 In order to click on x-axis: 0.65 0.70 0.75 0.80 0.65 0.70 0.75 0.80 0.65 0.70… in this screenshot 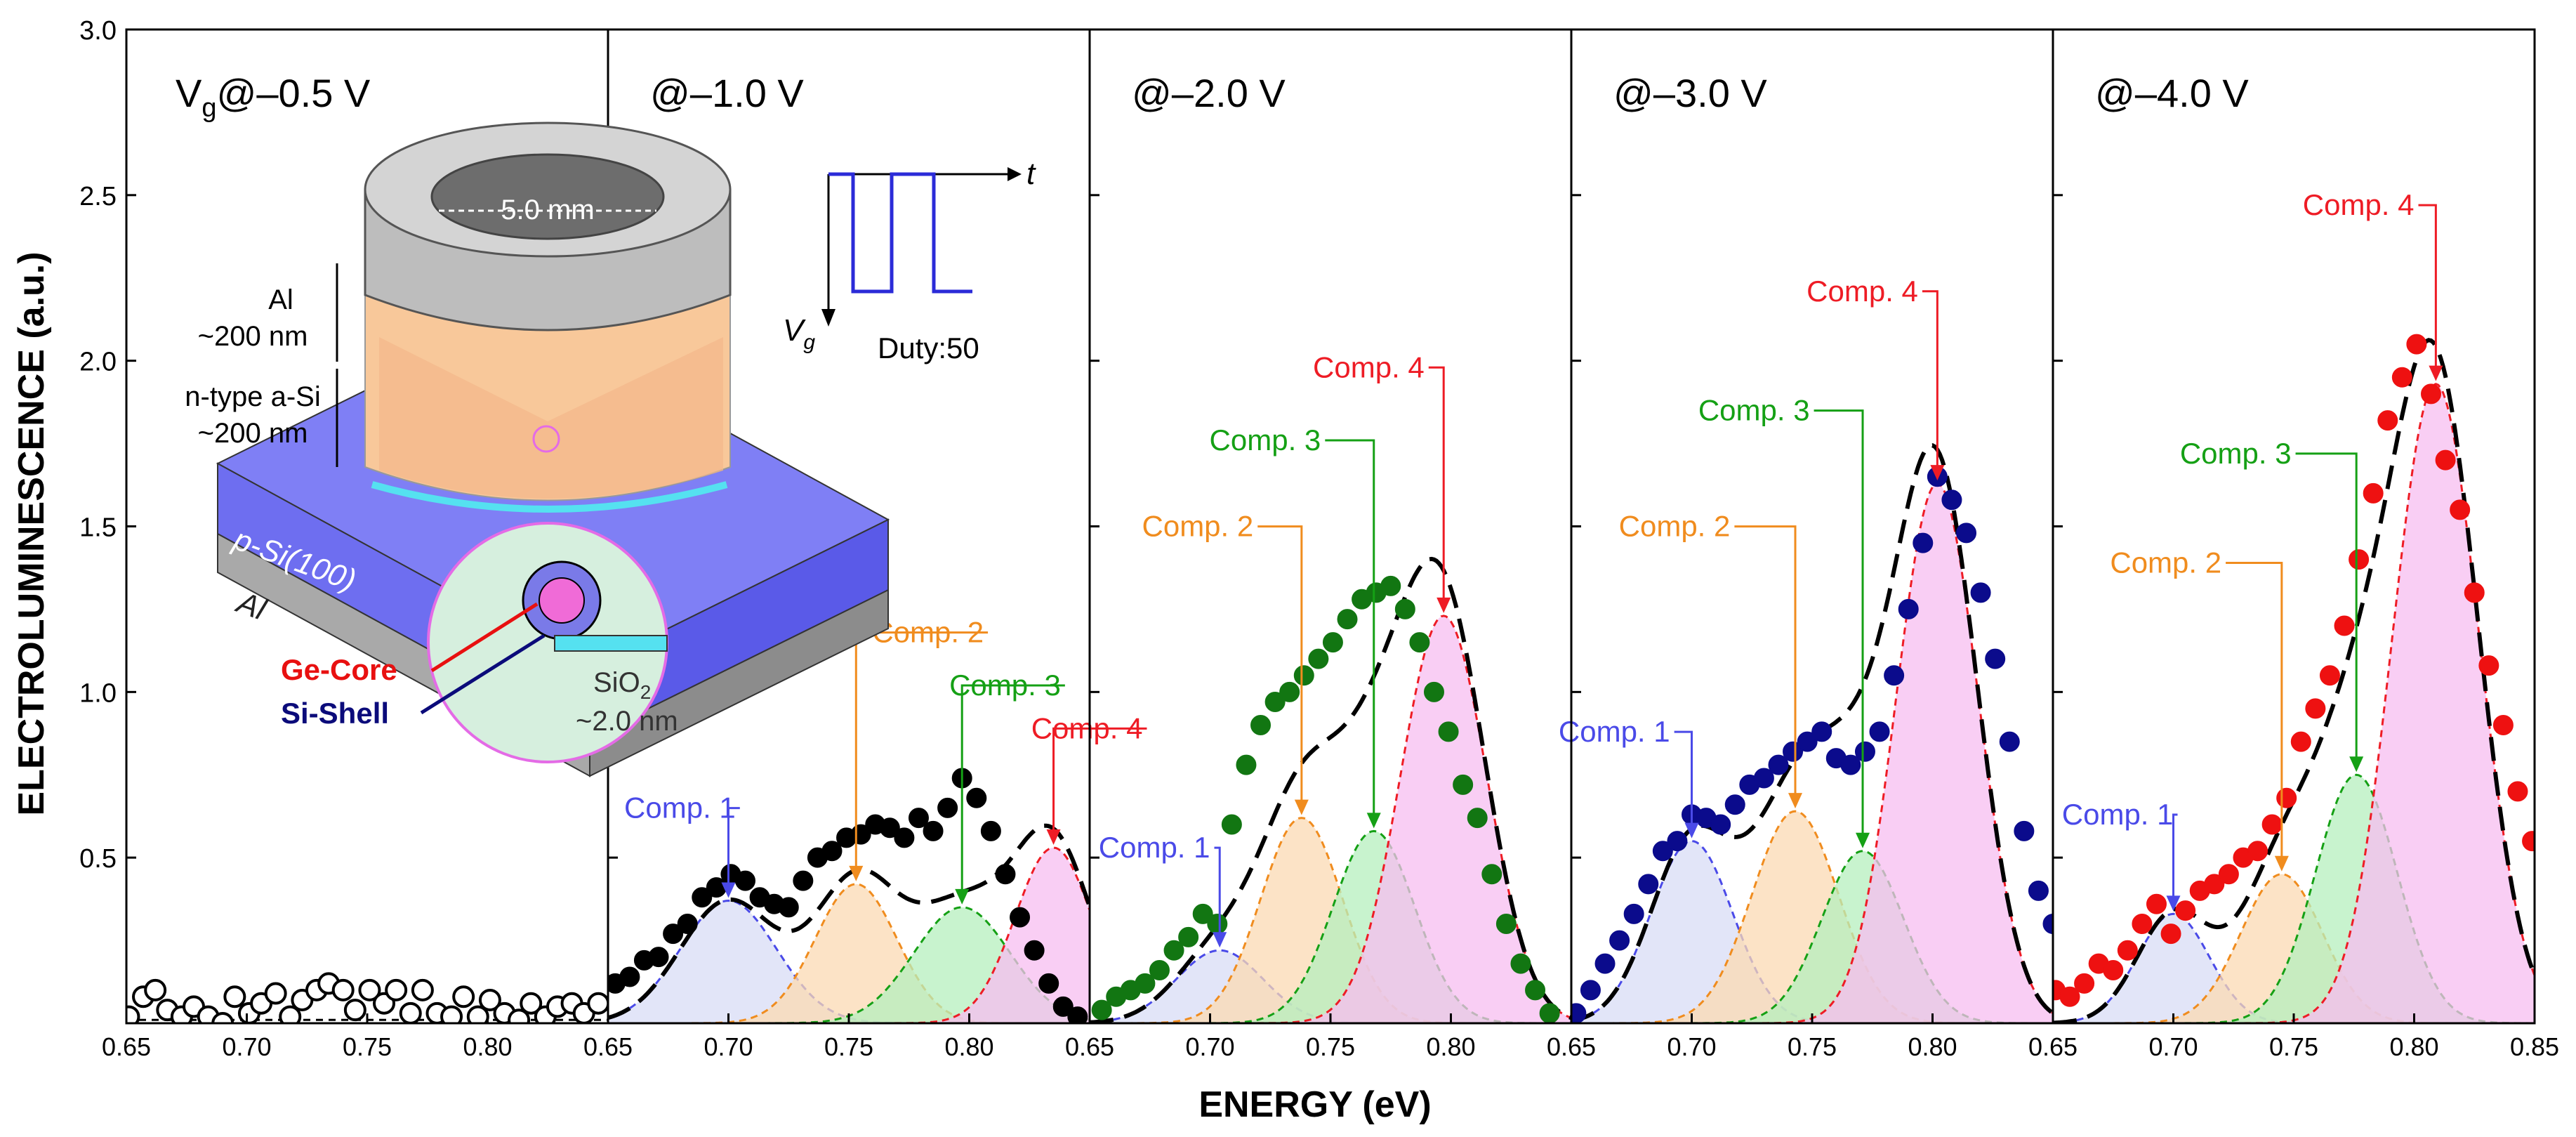, I will do `click(1330, 1037)`.